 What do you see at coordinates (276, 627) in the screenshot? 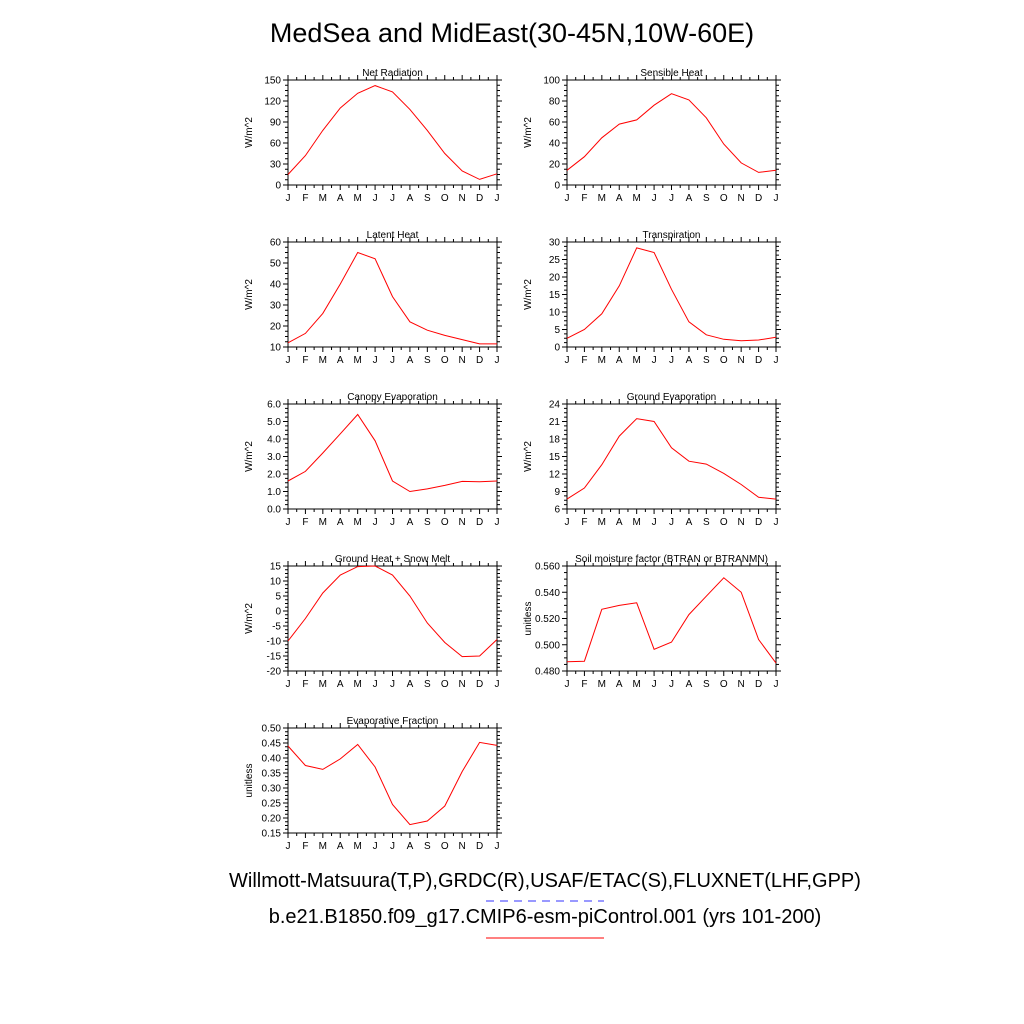
I see `y-tick-label: -5` at bounding box center [276, 627].